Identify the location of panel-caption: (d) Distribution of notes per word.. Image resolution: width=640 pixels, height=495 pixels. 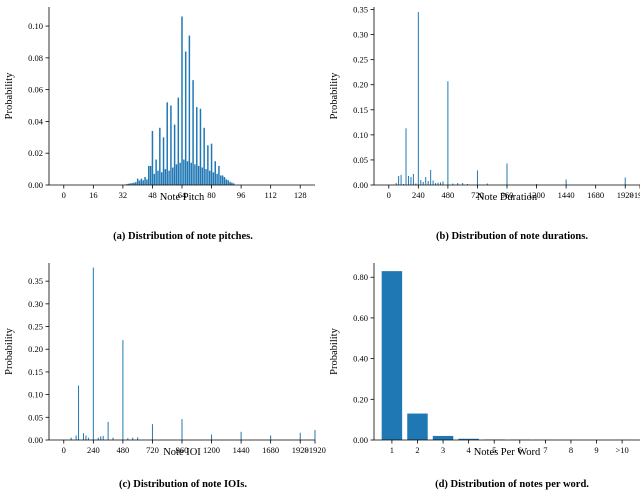
(512, 484).